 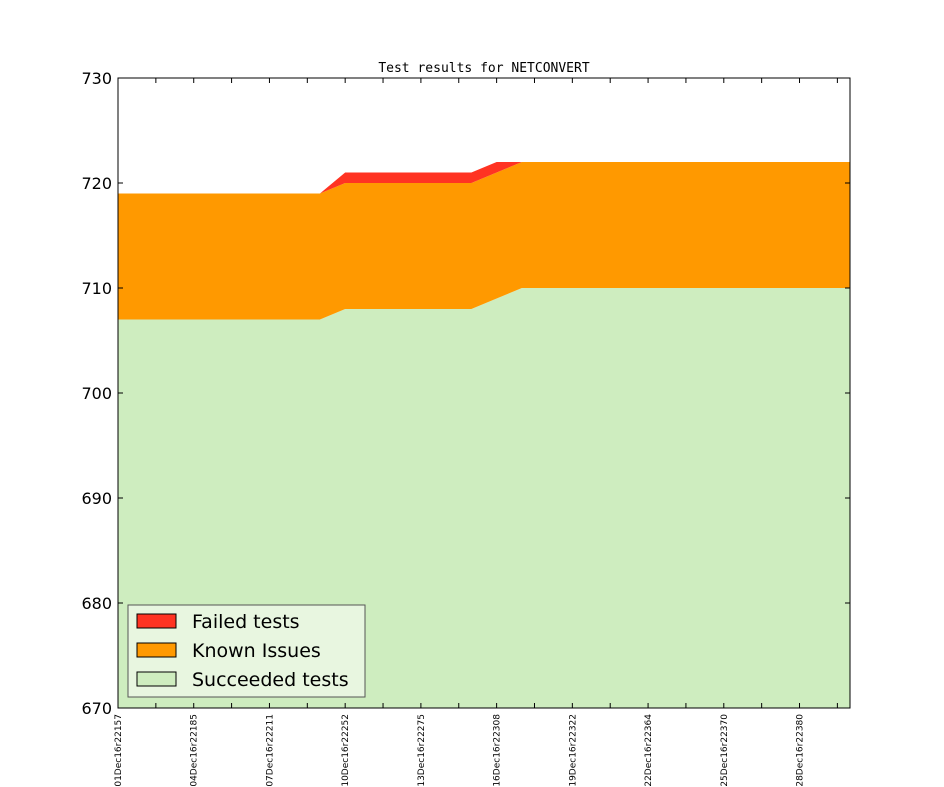 What do you see at coordinates (270, 680) in the screenshot?
I see `legend-label-succeeded: Succeeded tests` at bounding box center [270, 680].